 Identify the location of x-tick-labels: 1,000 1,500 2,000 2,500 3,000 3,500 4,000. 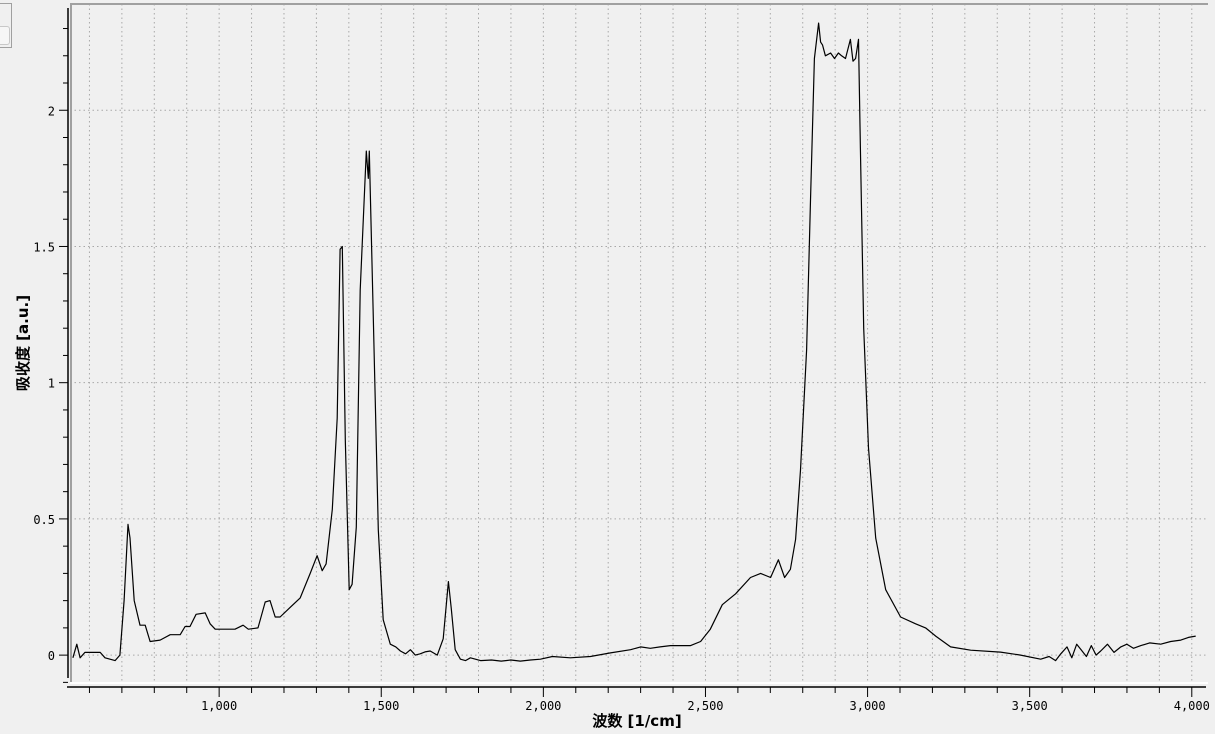
(705, 706).